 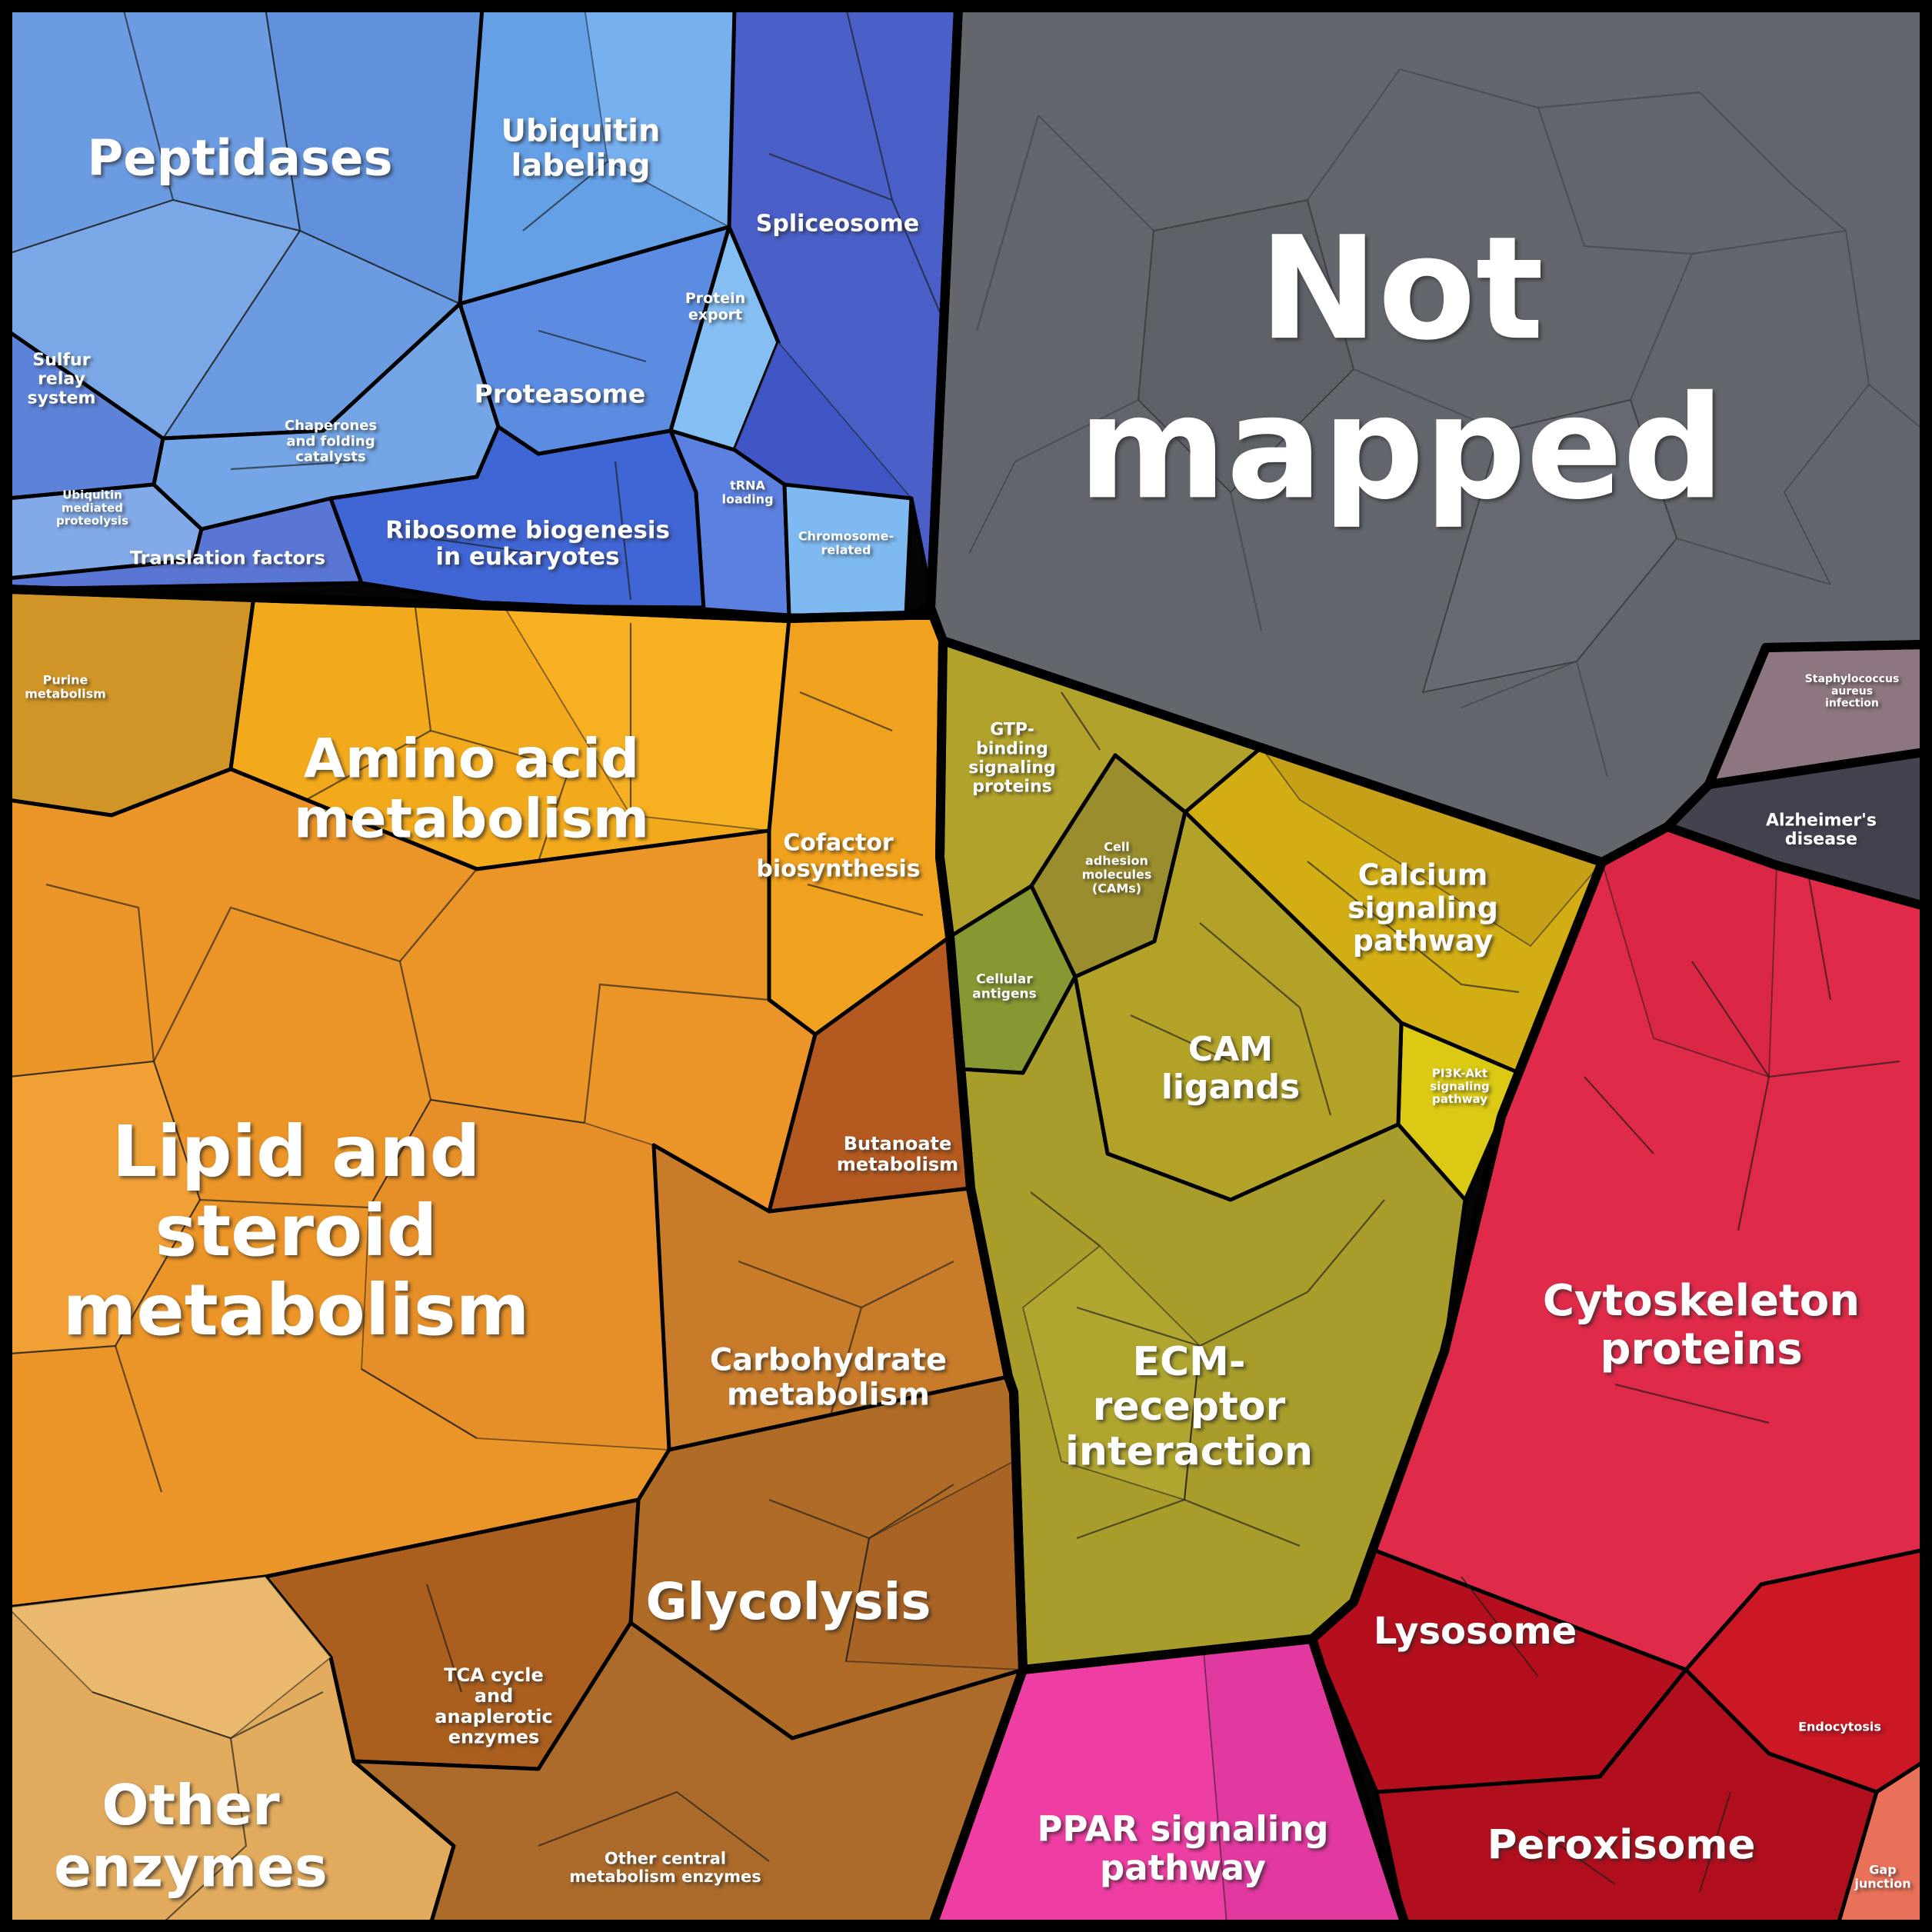 What do you see at coordinates (1852, 691) in the screenshot?
I see `staph-infection-label: Staphylococcus aureus infection` at bounding box center [1852, 691].